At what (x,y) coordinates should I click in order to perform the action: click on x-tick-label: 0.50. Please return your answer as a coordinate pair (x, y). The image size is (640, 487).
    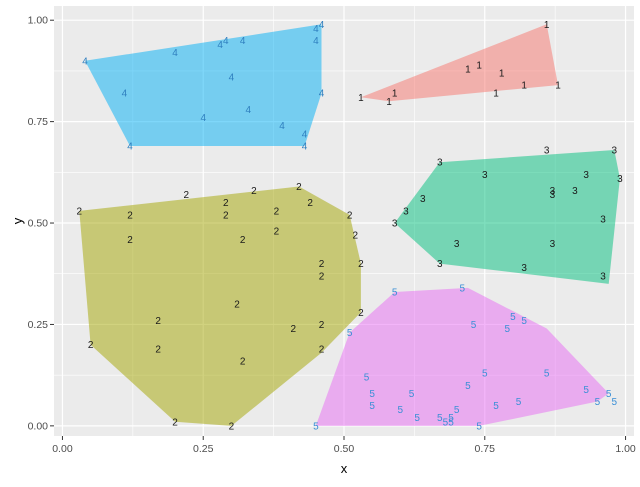
    Looking at the image, I should click on (344, 449).